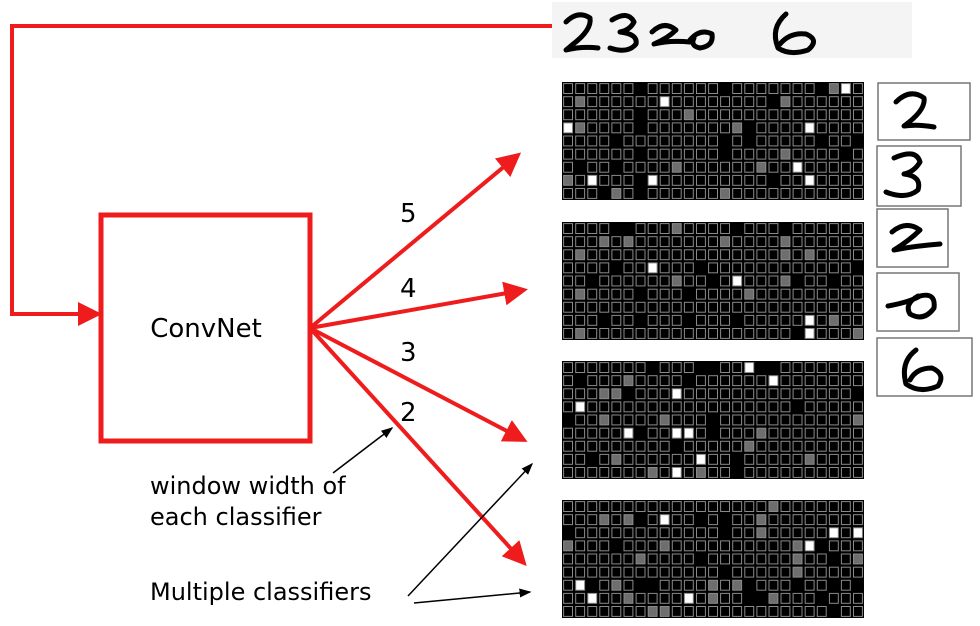 The image size is (980, 626). Describe the element at coordinates (260, 592) in the screenshot. I see `multiple-classifiers-label: Multiple classifiers` at that location.